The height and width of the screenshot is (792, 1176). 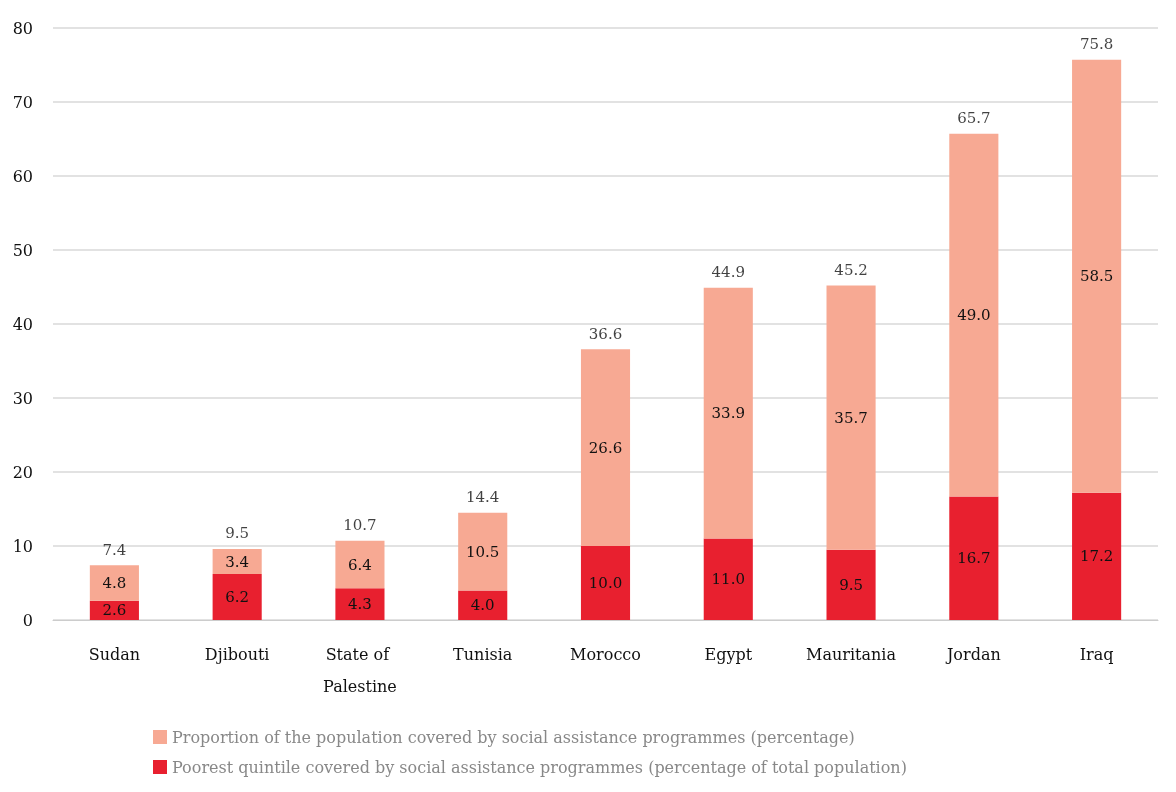 What do you see at coordinates (114, 610) in the screenshot?
I see `data-label: 2.6` at bounding box center [114, 610].